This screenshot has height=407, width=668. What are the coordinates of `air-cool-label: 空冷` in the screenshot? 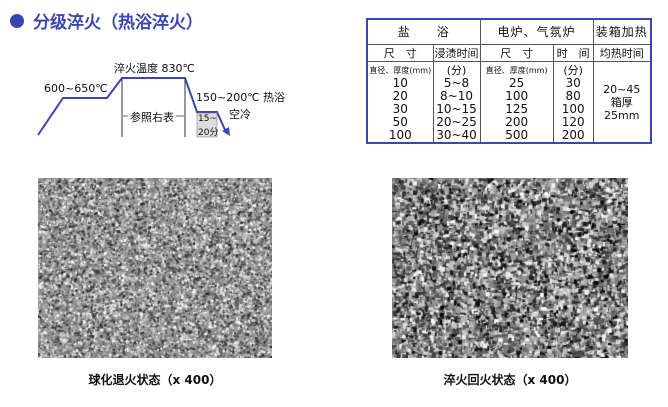 It's located at (240, 114).